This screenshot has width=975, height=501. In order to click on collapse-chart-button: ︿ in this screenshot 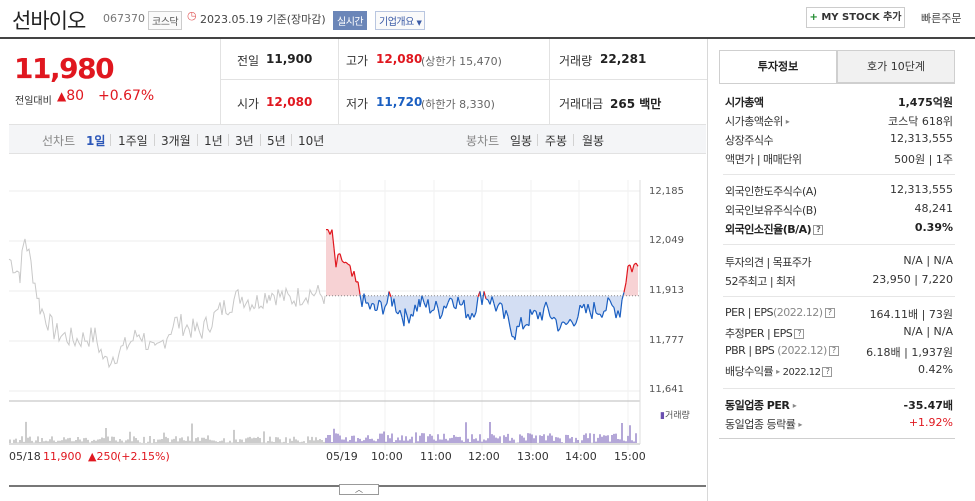, I will do `click(359, 489)`.